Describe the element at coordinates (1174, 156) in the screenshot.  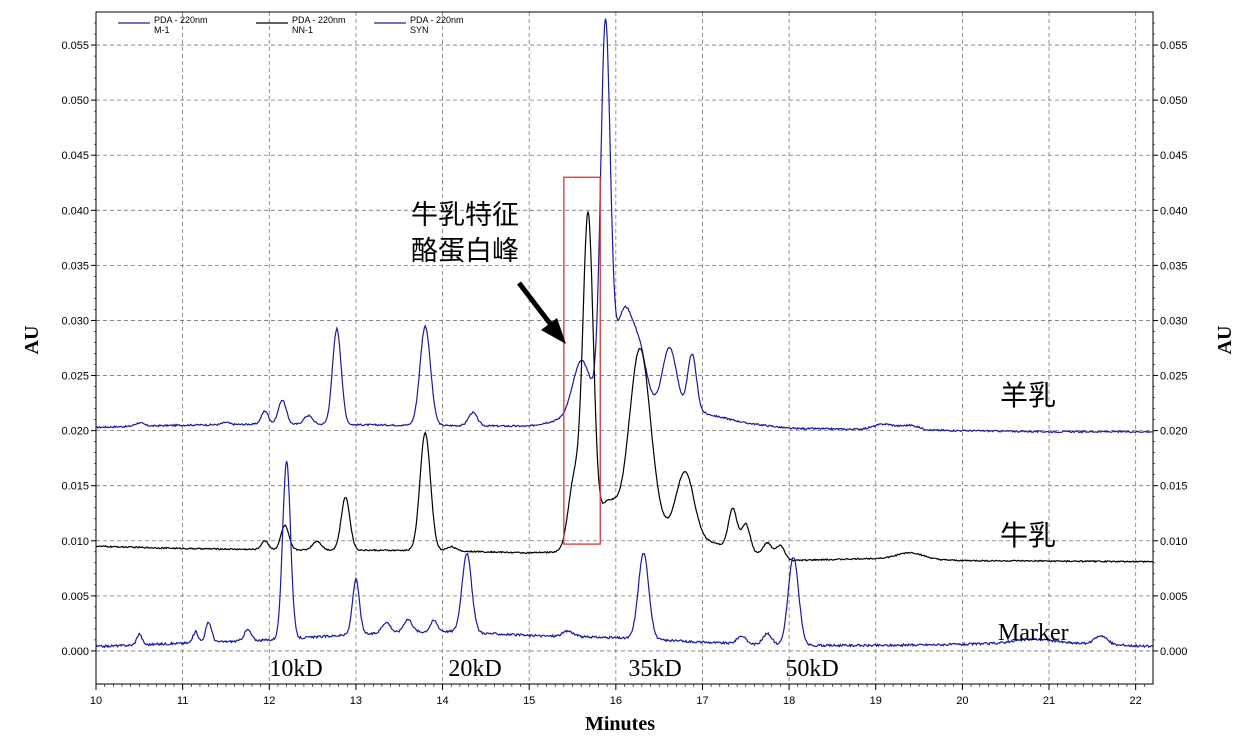
I see `y-tick-label-right: 0.045` at that location.